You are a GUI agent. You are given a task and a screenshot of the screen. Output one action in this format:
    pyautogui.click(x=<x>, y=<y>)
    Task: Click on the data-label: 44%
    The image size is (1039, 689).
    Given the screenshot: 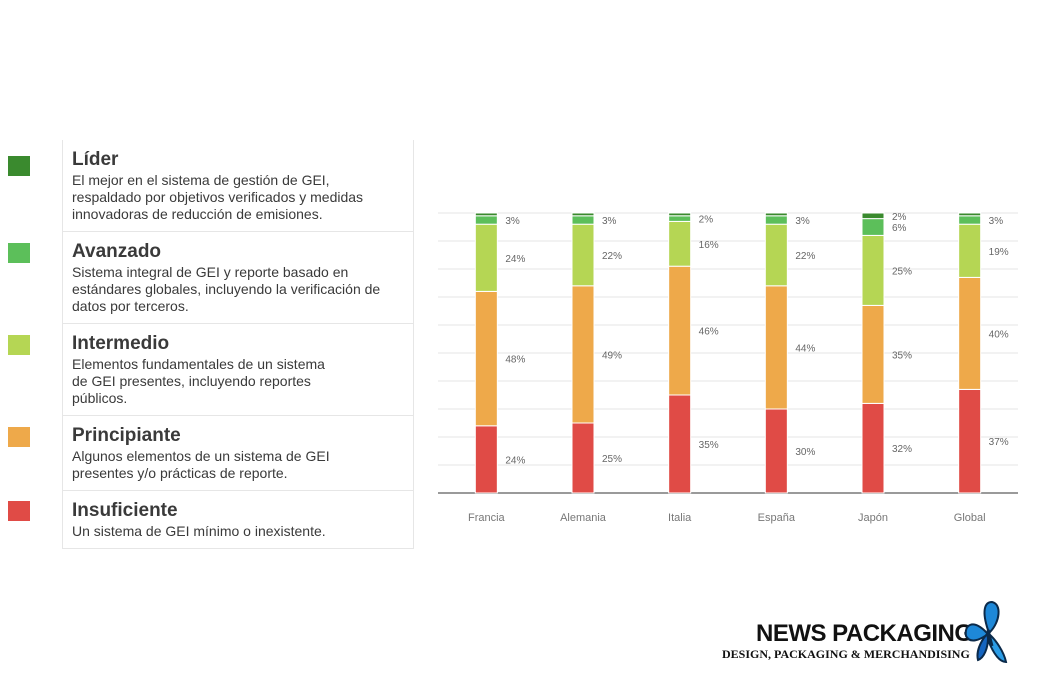 What is the action you would take?
    pyautogui.click(x=805, y=348)
    